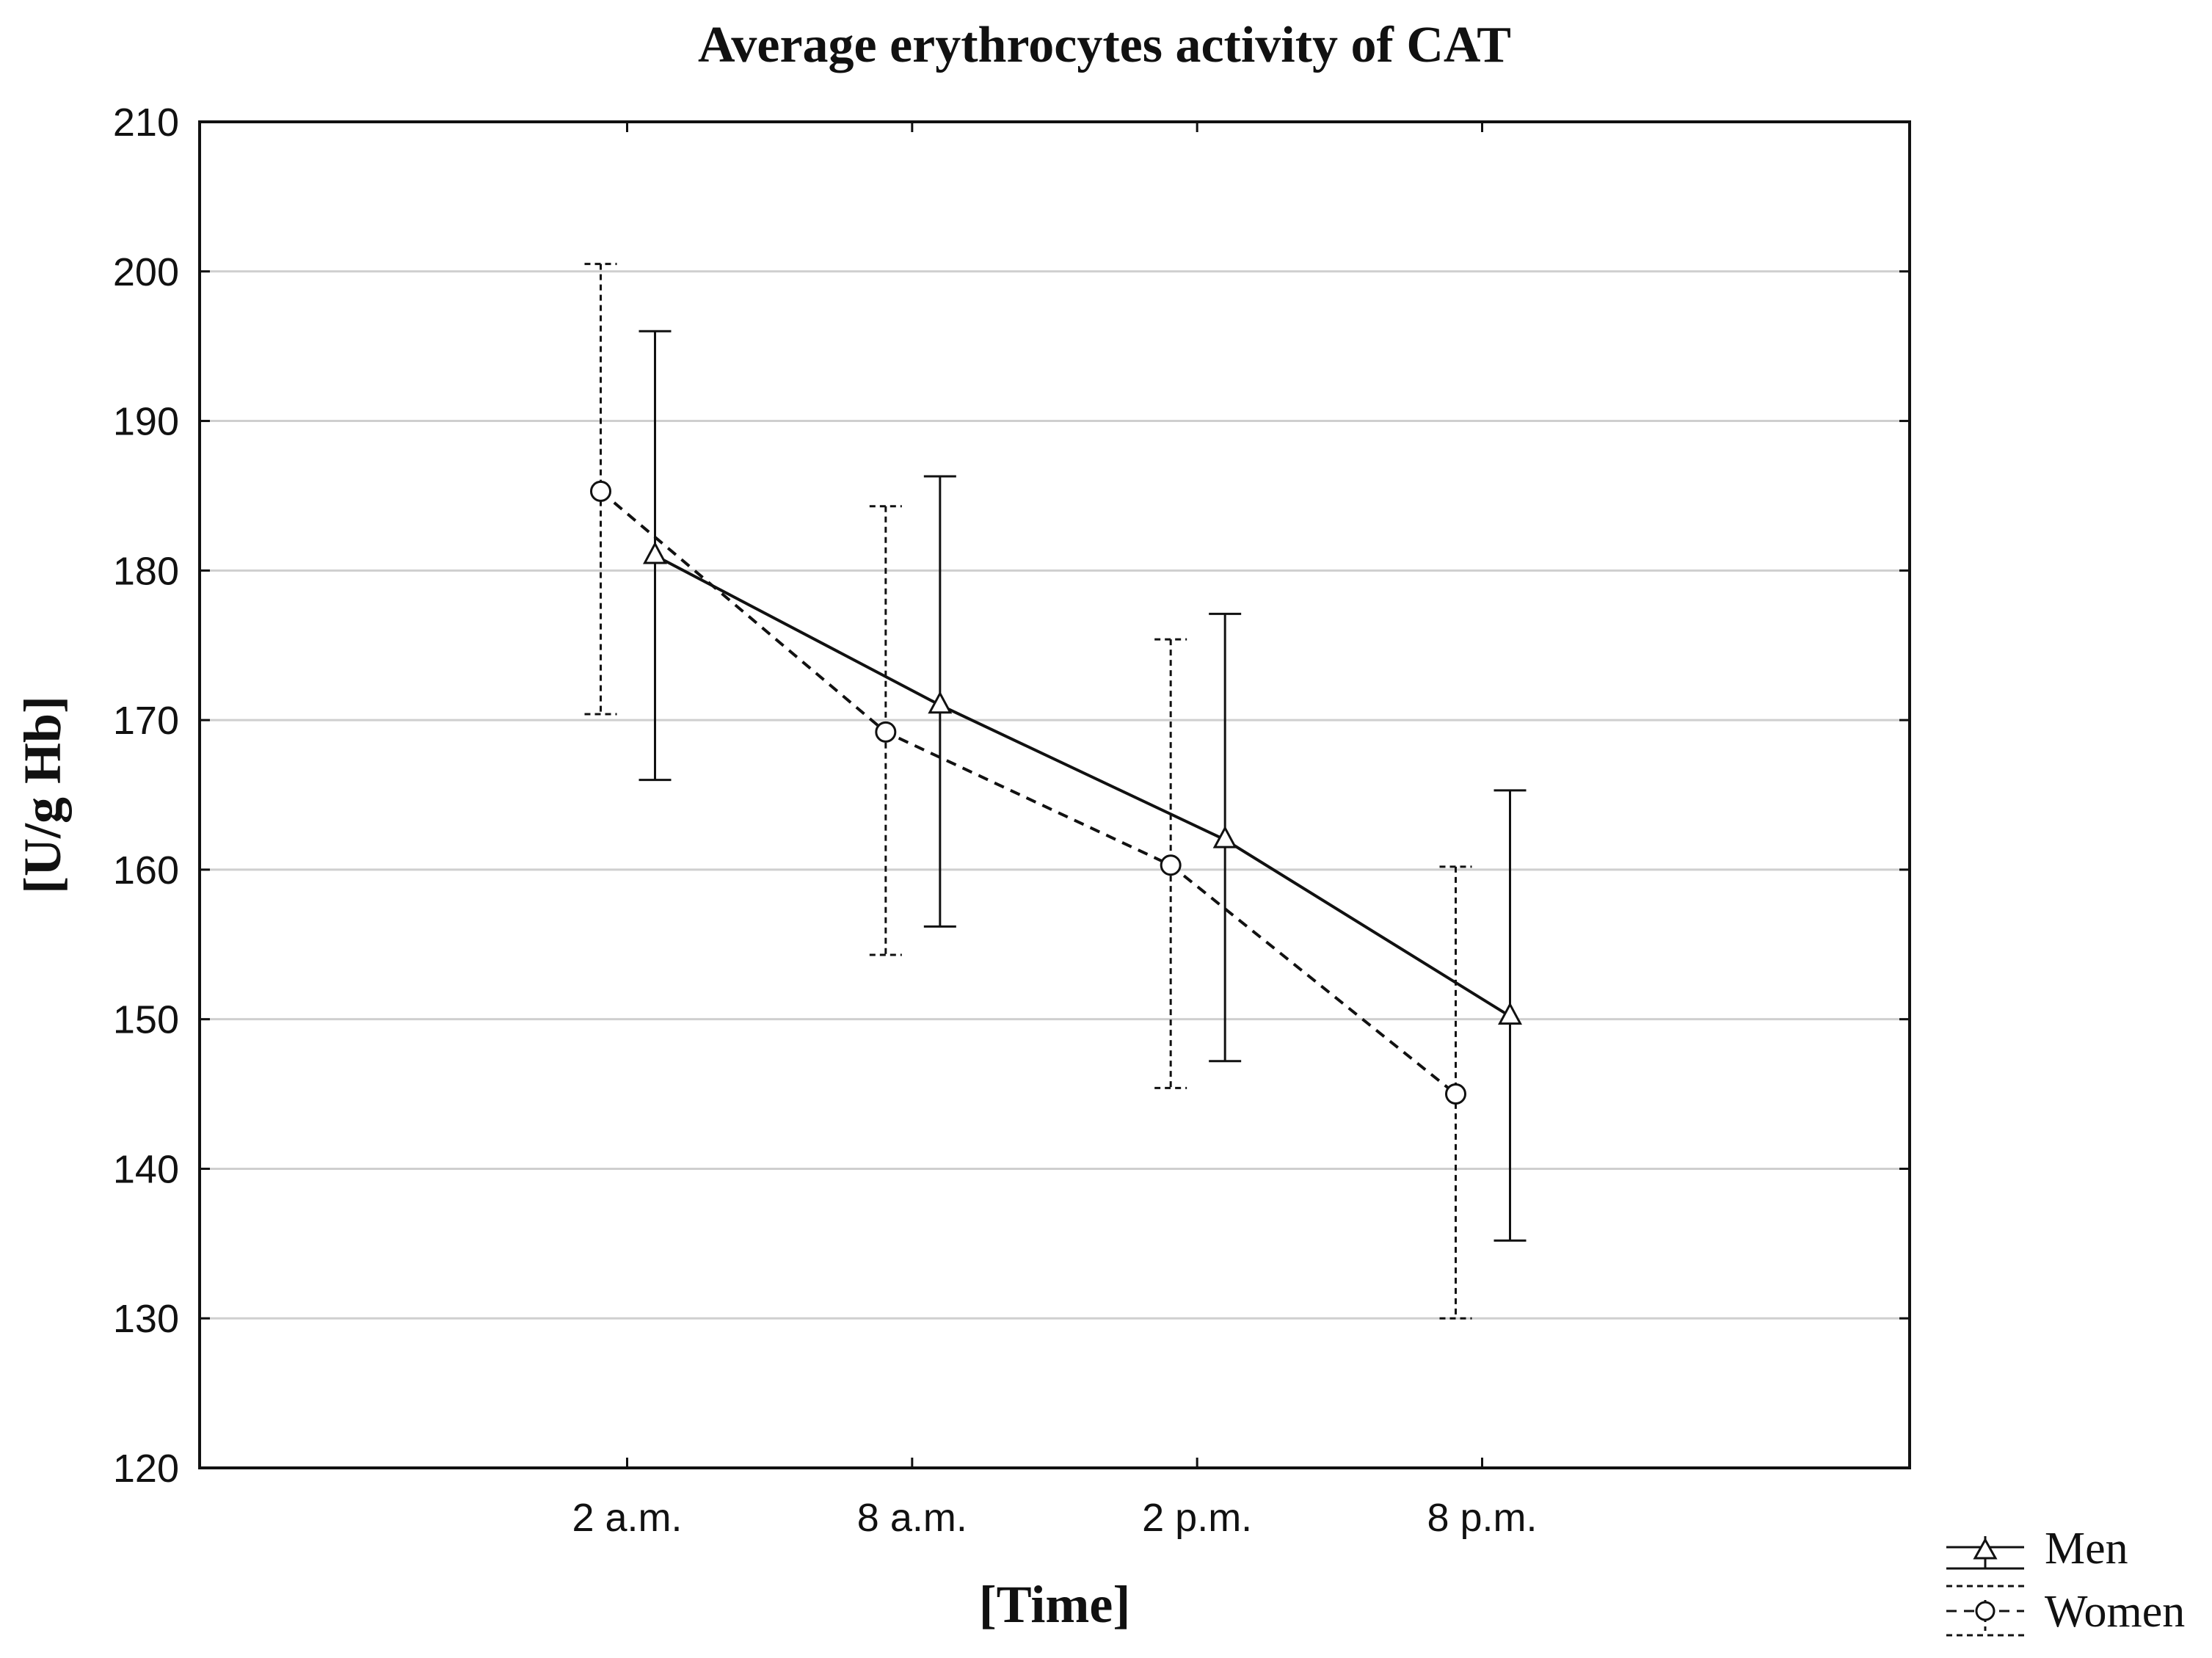 The height and width of the screenshot is (1658, 2212). Describe the element at coordinates (146, 1469) in the screenshot. I see `y-tick-label: 120` at that location.